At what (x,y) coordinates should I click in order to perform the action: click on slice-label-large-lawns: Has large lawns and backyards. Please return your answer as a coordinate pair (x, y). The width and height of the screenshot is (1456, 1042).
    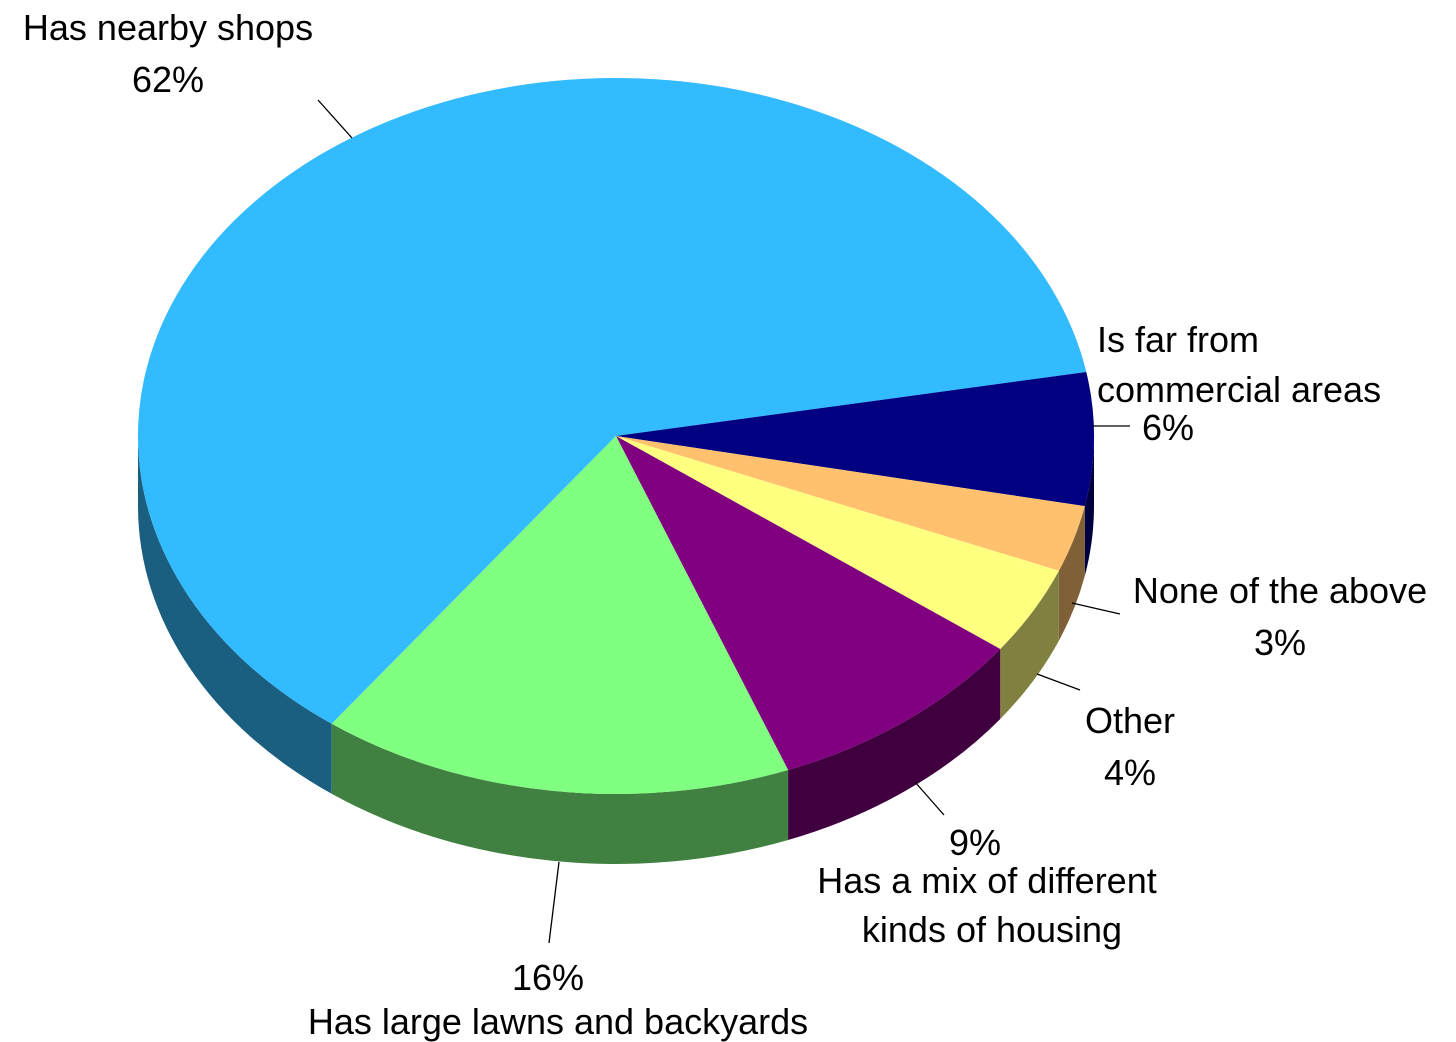
    Looking at the image, I should click on (558, 1021).